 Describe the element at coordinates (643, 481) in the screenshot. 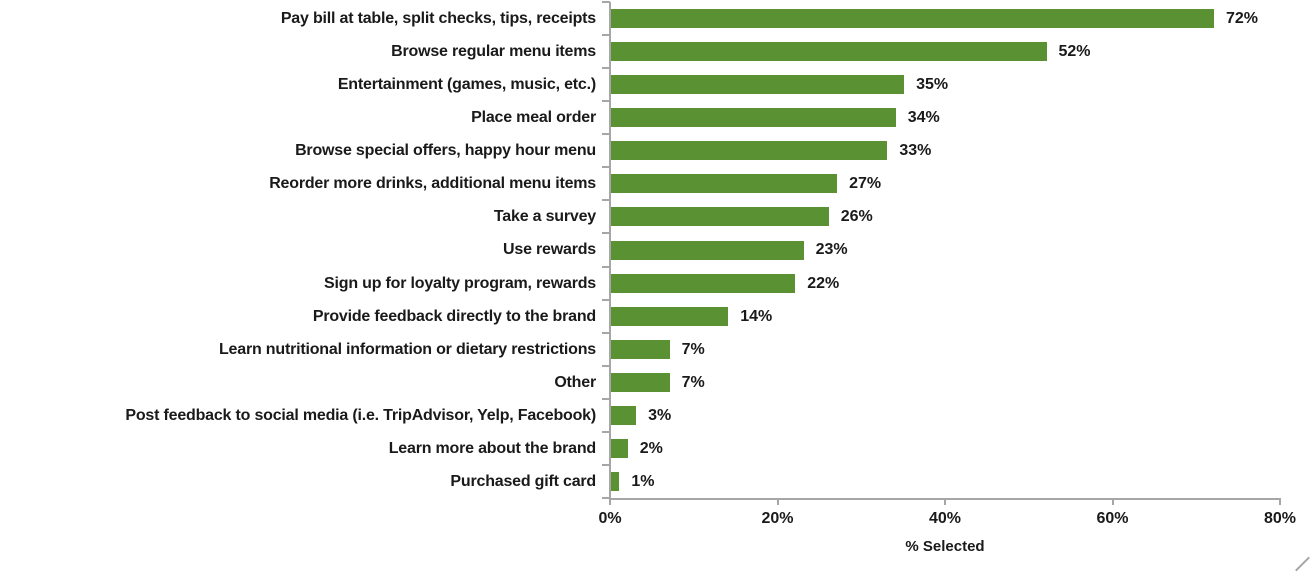

I see `value-label: 1%` at that location.